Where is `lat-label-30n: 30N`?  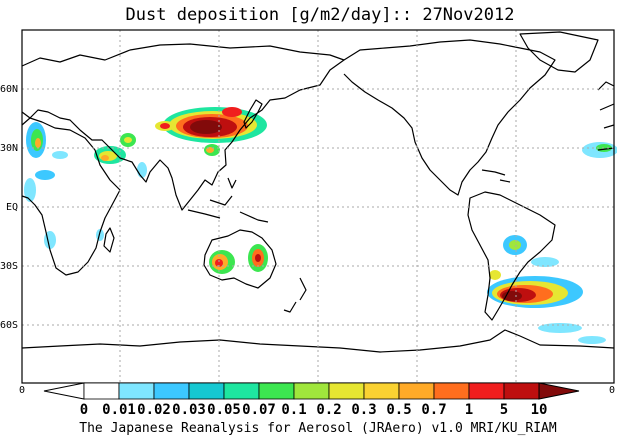 lat-label-30n: 30N is located at coordinates (9, 148).